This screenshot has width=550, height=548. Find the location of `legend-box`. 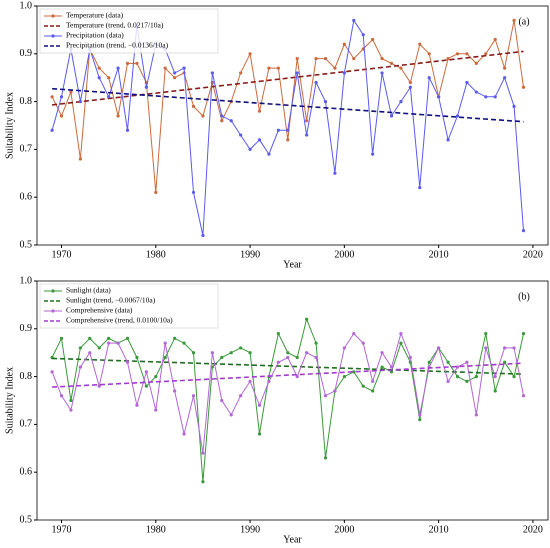

legend-box is located at coordinates (129, 31).